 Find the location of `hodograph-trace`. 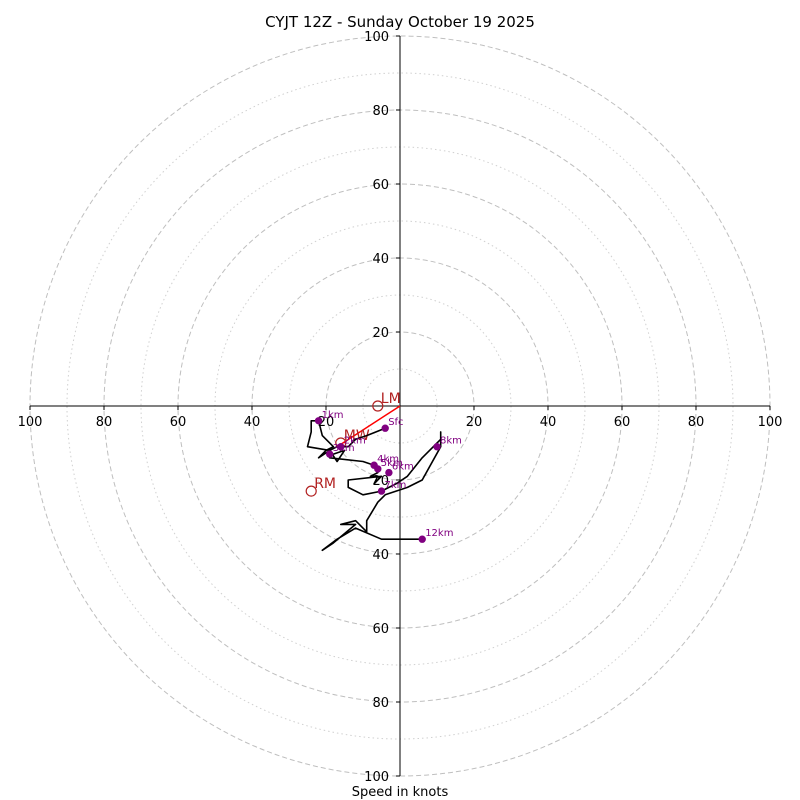

hodograph-trace is located at coordinates (374, 485).